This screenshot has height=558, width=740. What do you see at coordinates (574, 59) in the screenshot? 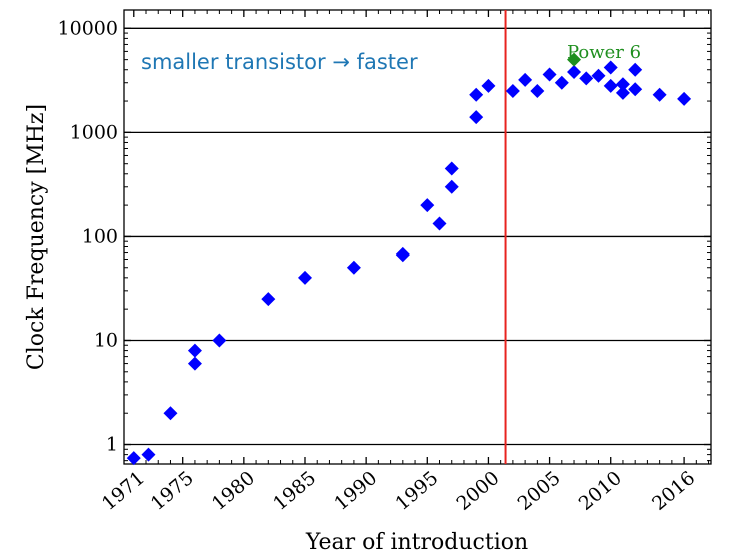
I see `highlight-point` at bounding box center [574, 59].